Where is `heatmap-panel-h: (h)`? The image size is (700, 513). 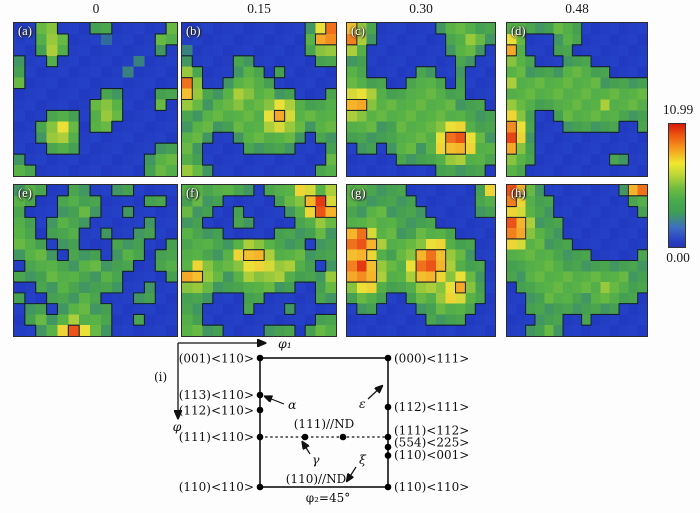
heatmap-panel-h: (h) is located at coordinates (577, 260).